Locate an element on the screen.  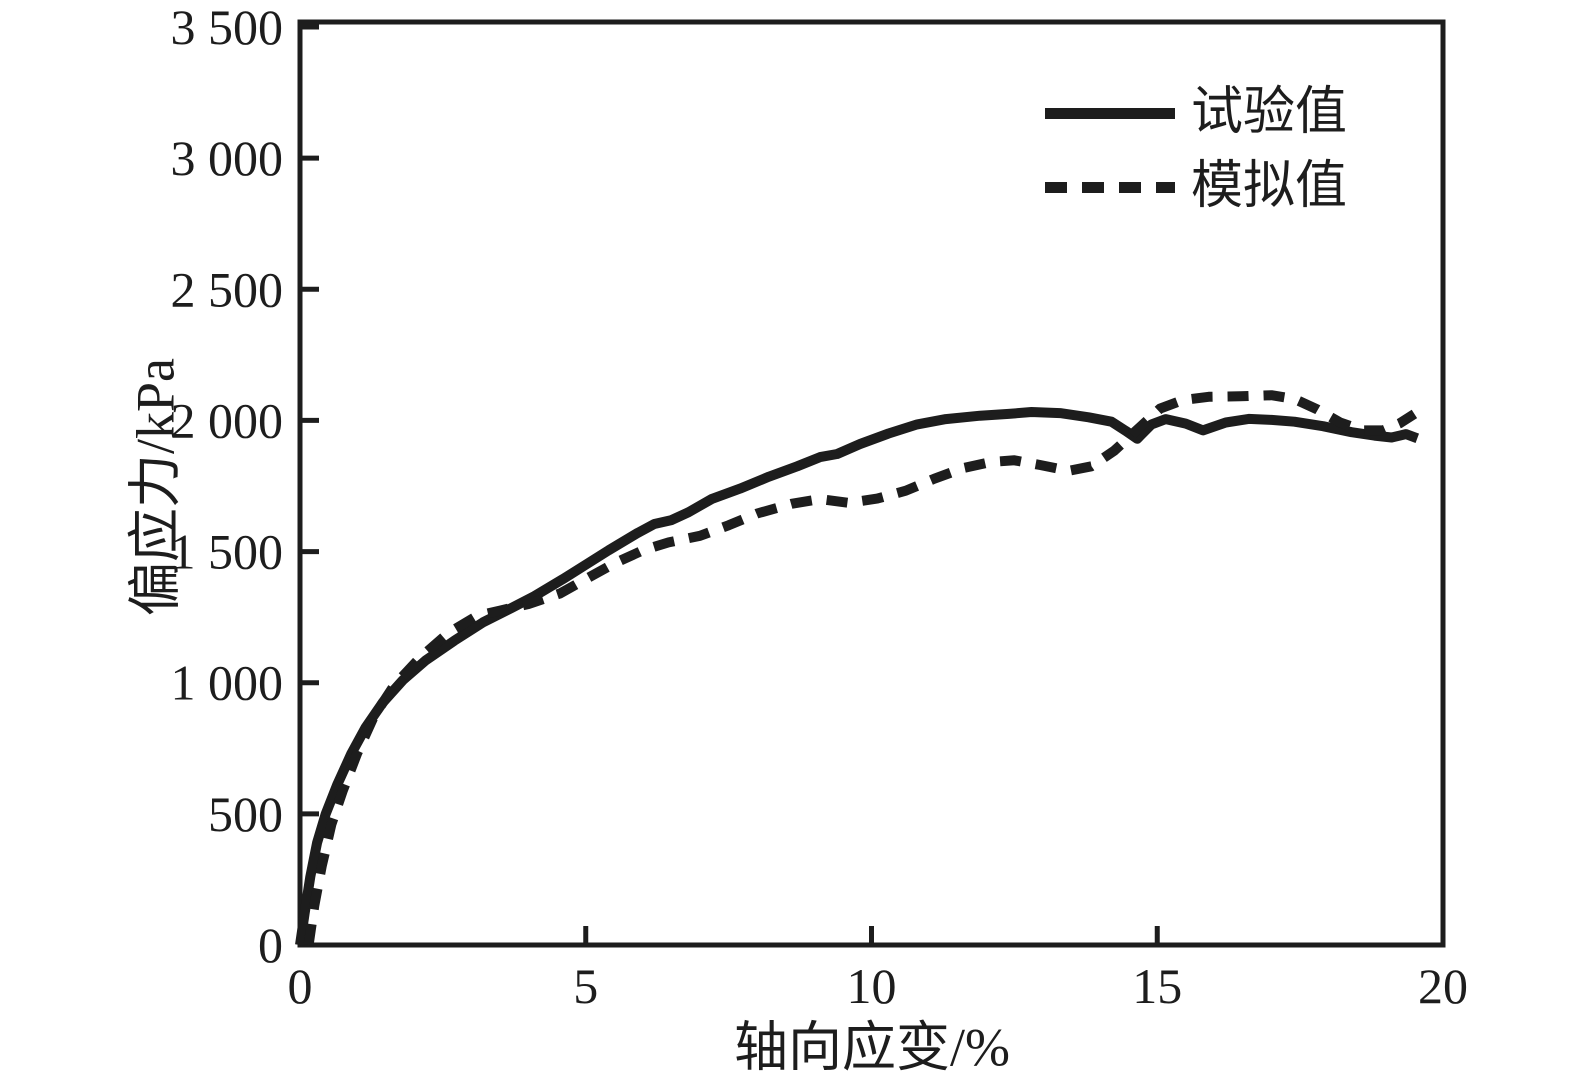
legend-label-experimental: 试验值 is located at coordinates (1269, 112).